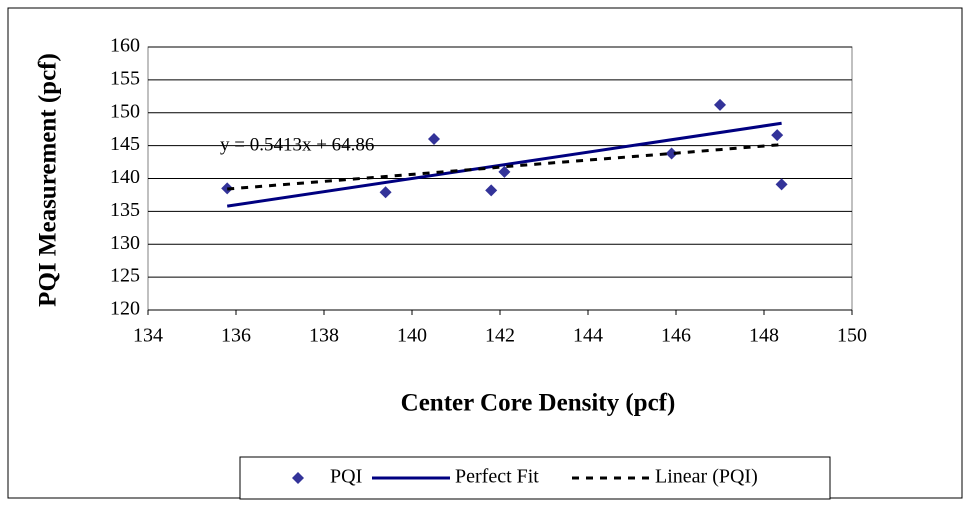 This screenshot has width=973, height=513. I want to click on legend-box, so click(535, 478).